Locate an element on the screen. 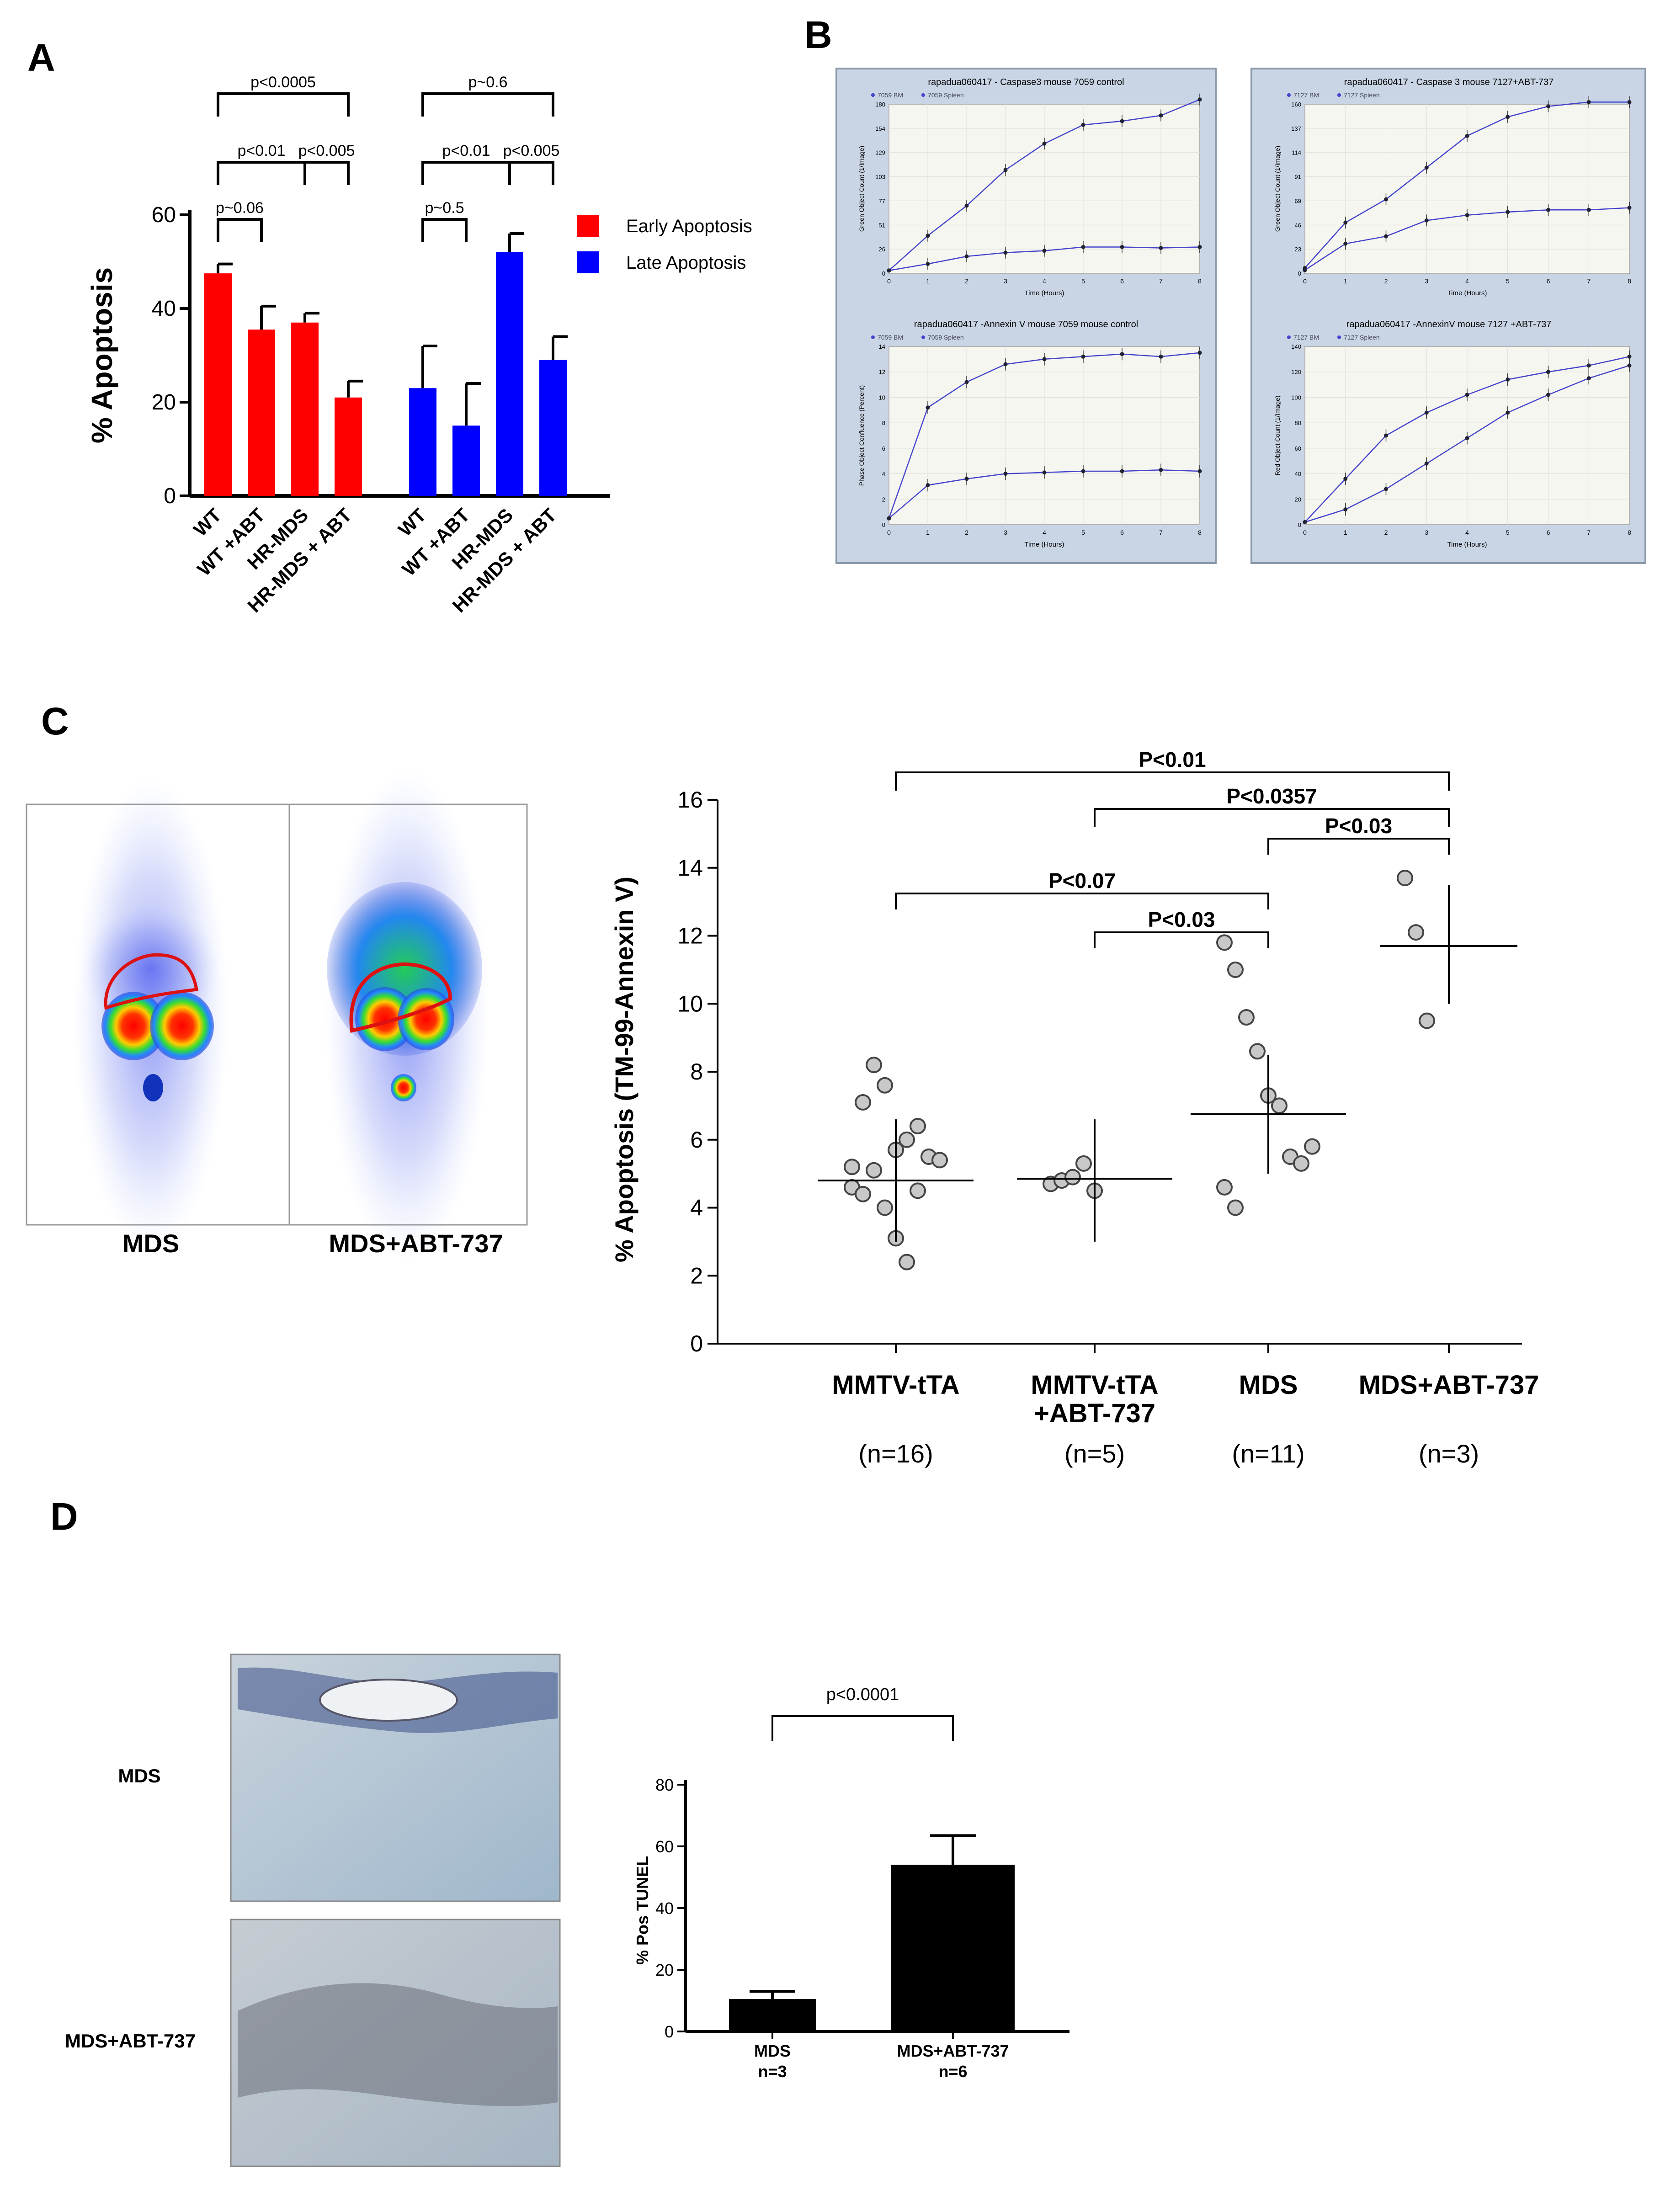  d-y-tick-label: 0 is located at coordinates (669, 2031).